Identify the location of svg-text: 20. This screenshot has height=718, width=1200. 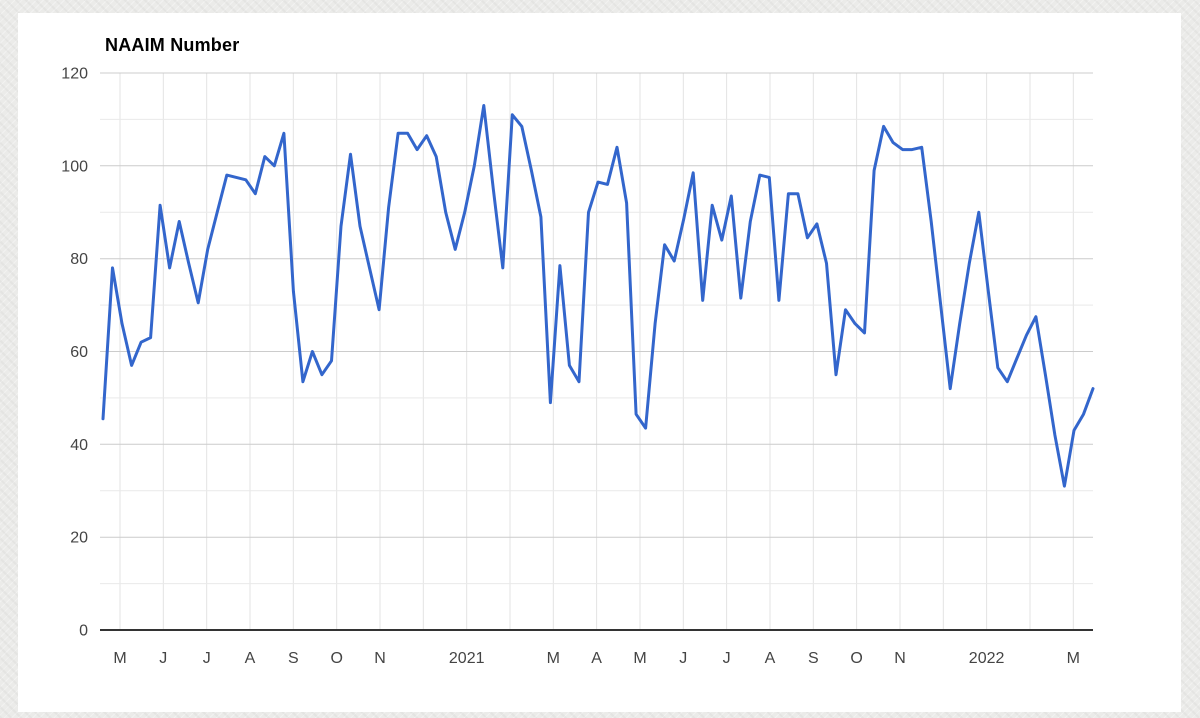
(79, 538).